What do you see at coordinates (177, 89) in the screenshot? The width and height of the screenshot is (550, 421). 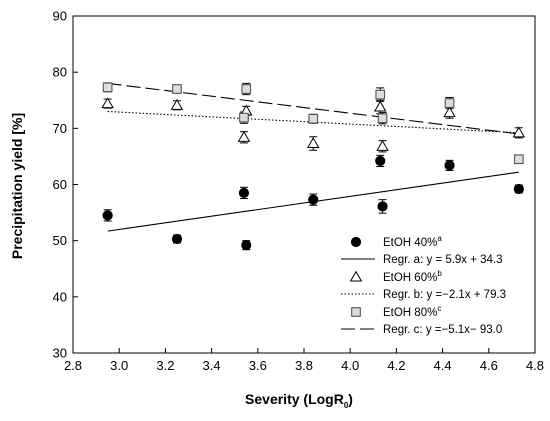 I see `point-s2-p1` at bounding box center [177, 89].